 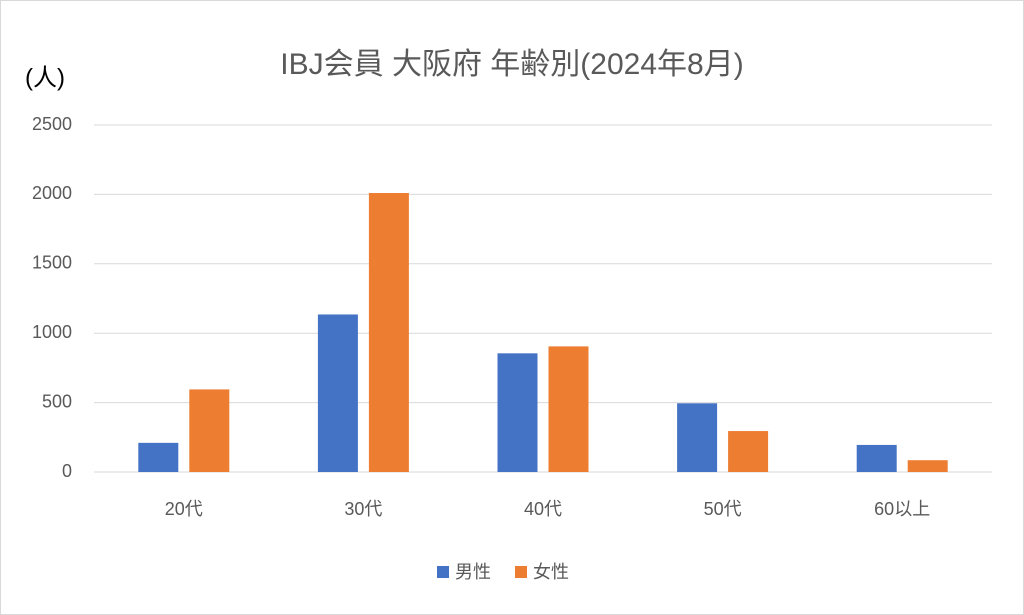 What do you see at coordinates (52, 124) in the screenshot?
I see `y-tick-label: 2500` at bounding box center [52, 124].